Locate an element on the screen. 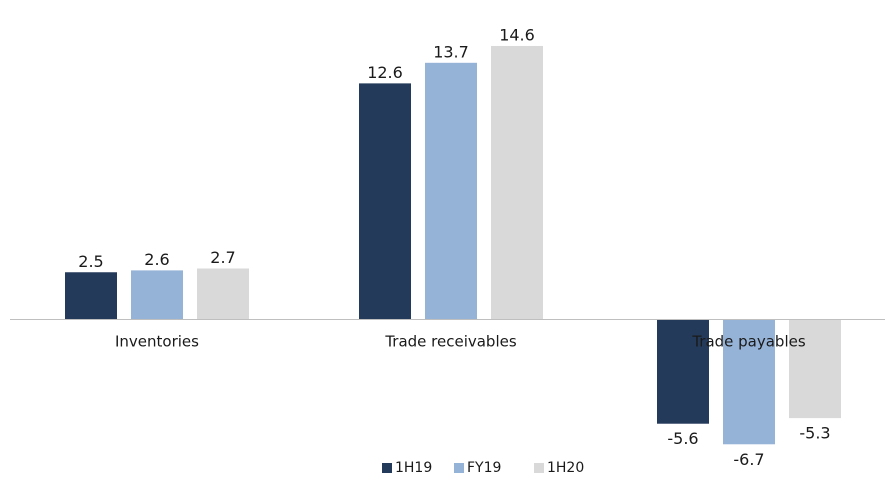 The height and width of the screenshot is (482, 885). category-label: Inventories is located at coordinates (157, 342).